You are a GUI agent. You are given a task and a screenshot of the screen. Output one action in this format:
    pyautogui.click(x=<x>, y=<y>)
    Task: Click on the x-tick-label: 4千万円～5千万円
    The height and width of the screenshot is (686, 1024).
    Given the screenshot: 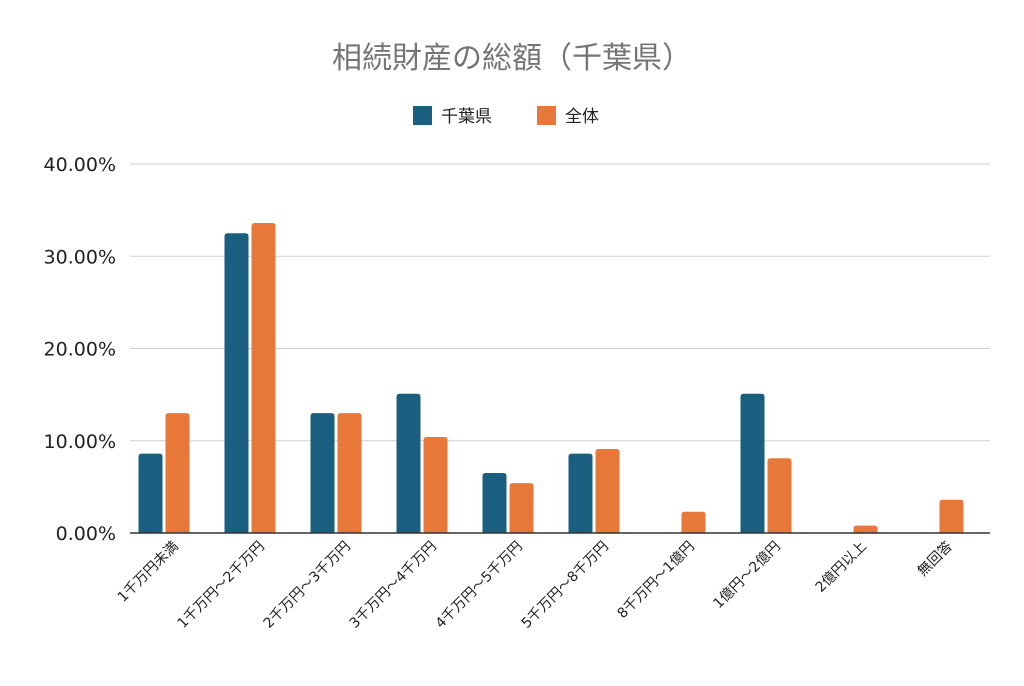 What is the action you would take?
    pyautogui.click(x=479, y=585)
    